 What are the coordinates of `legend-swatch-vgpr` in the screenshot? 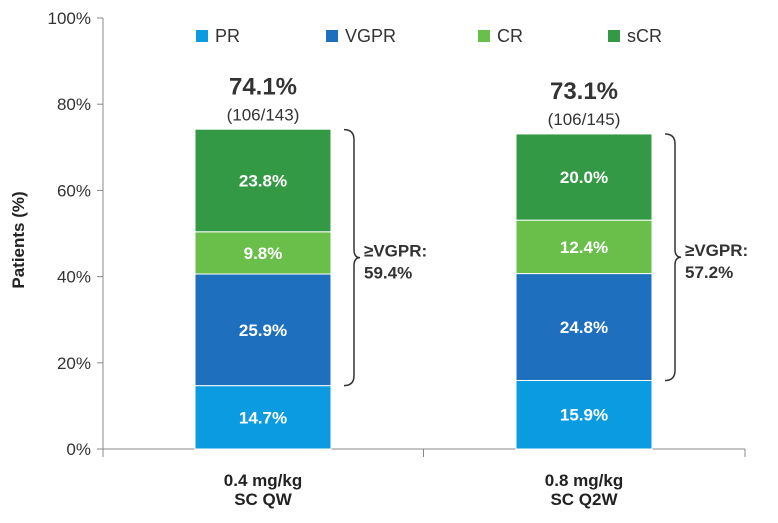 It's located at (332, 36).